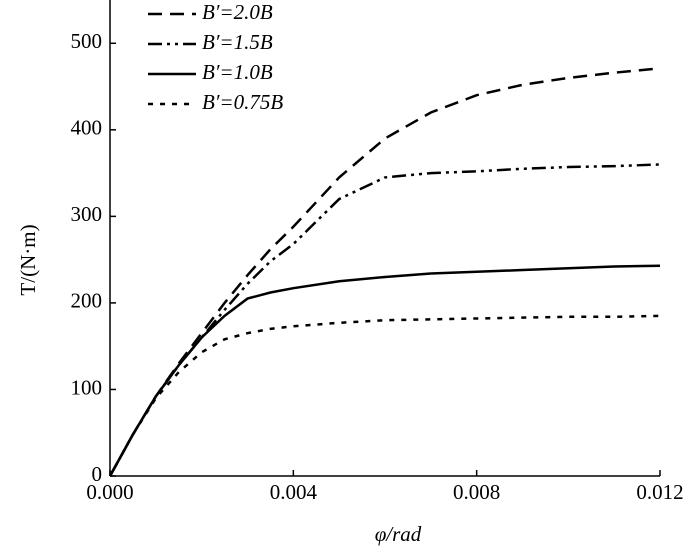 This screenshot has width=700, height=553. I want to click on legend-label: B′=1.5B, so click(237, 42).